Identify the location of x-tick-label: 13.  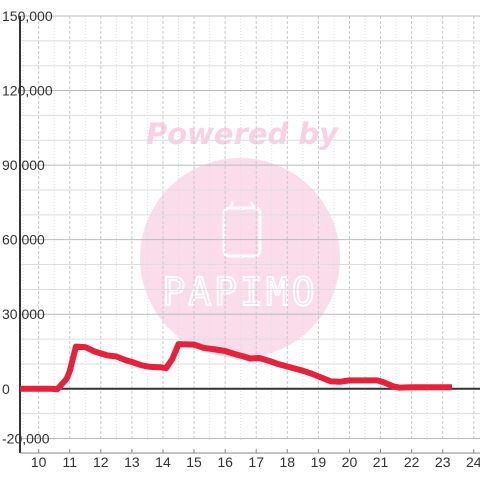
(132, 462).